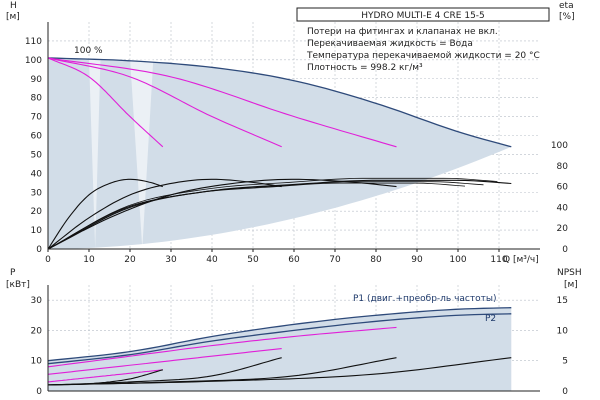 The width and height of the screenshot is (600, 400). Describe the element at coordinates (563, 208) in the screenshot. I see `y-tick-label-right: 40` at that location.